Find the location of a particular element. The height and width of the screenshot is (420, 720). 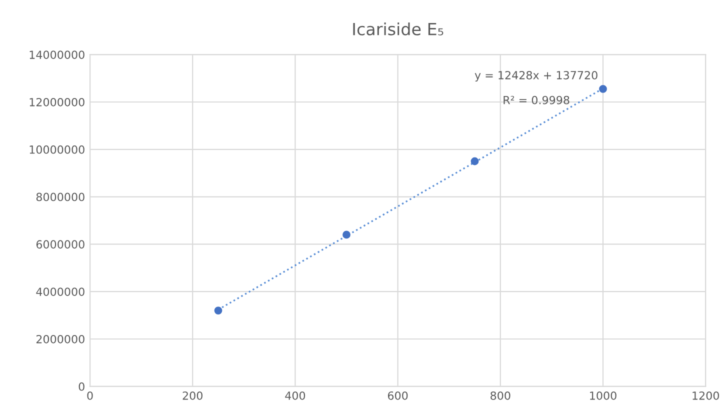

y-tick-label: 8000000 is located at coordinates (60, 197).